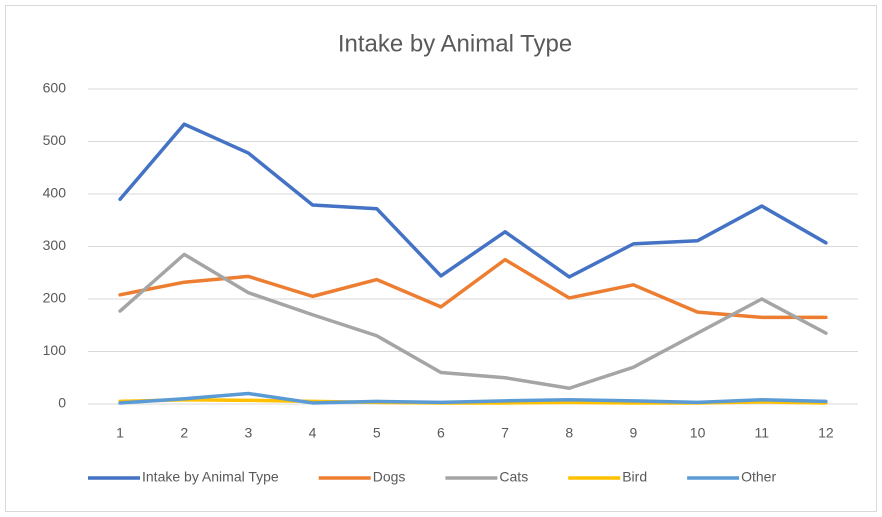 This screenshot has width=882, height=517. I want to click on x-tick-label: 3, so click(249, 433).